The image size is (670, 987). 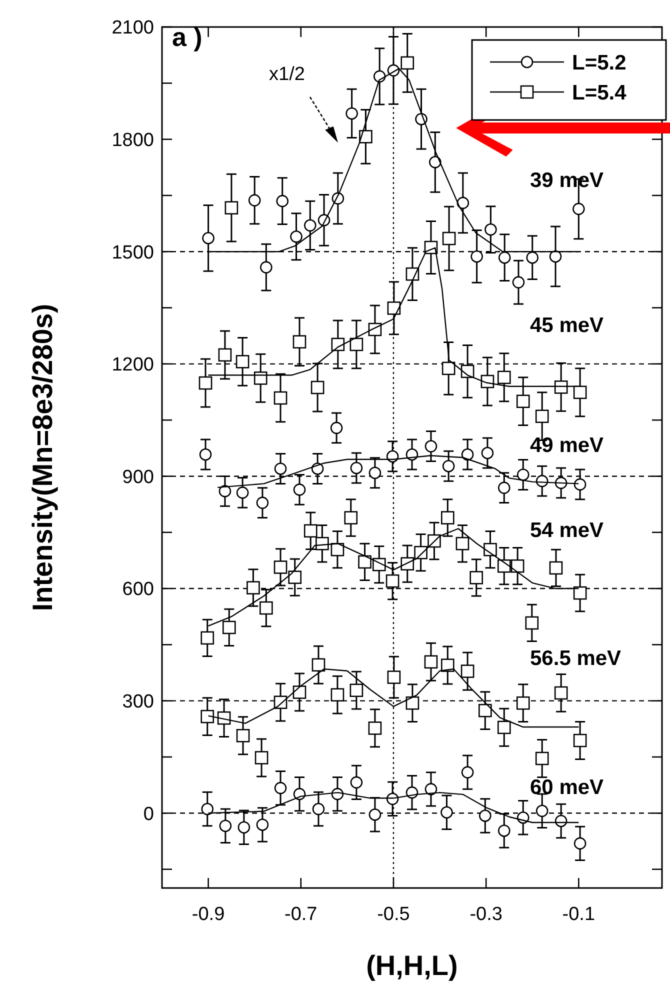 I want to click on legend-label: L=5.2, so click(x=599, y=62).